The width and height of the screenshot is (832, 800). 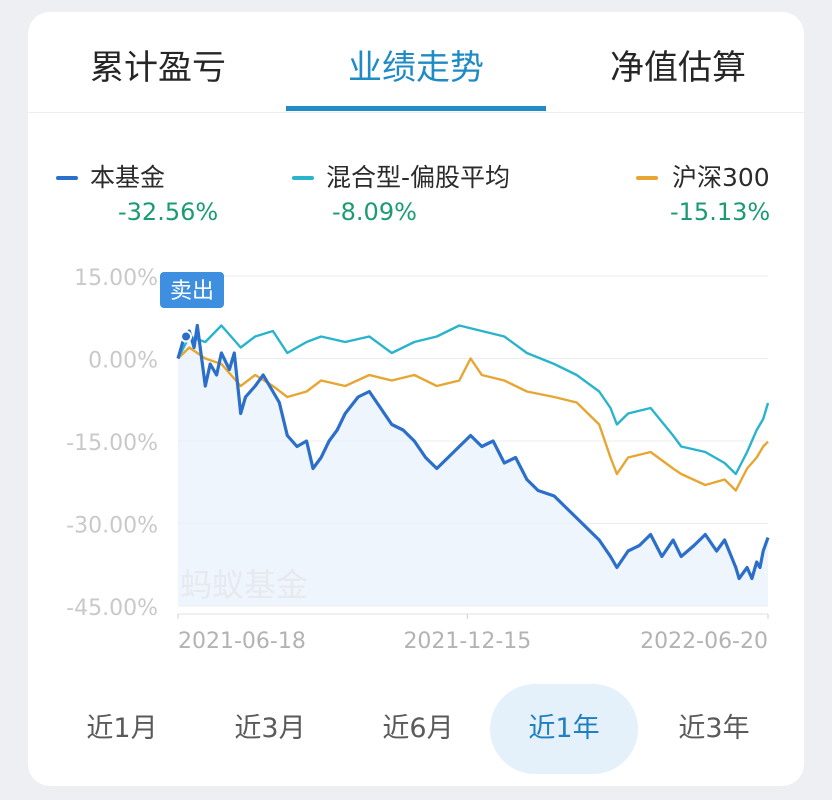 I want to click on period-1y-button: 近1年, so click(x=564, y=729).